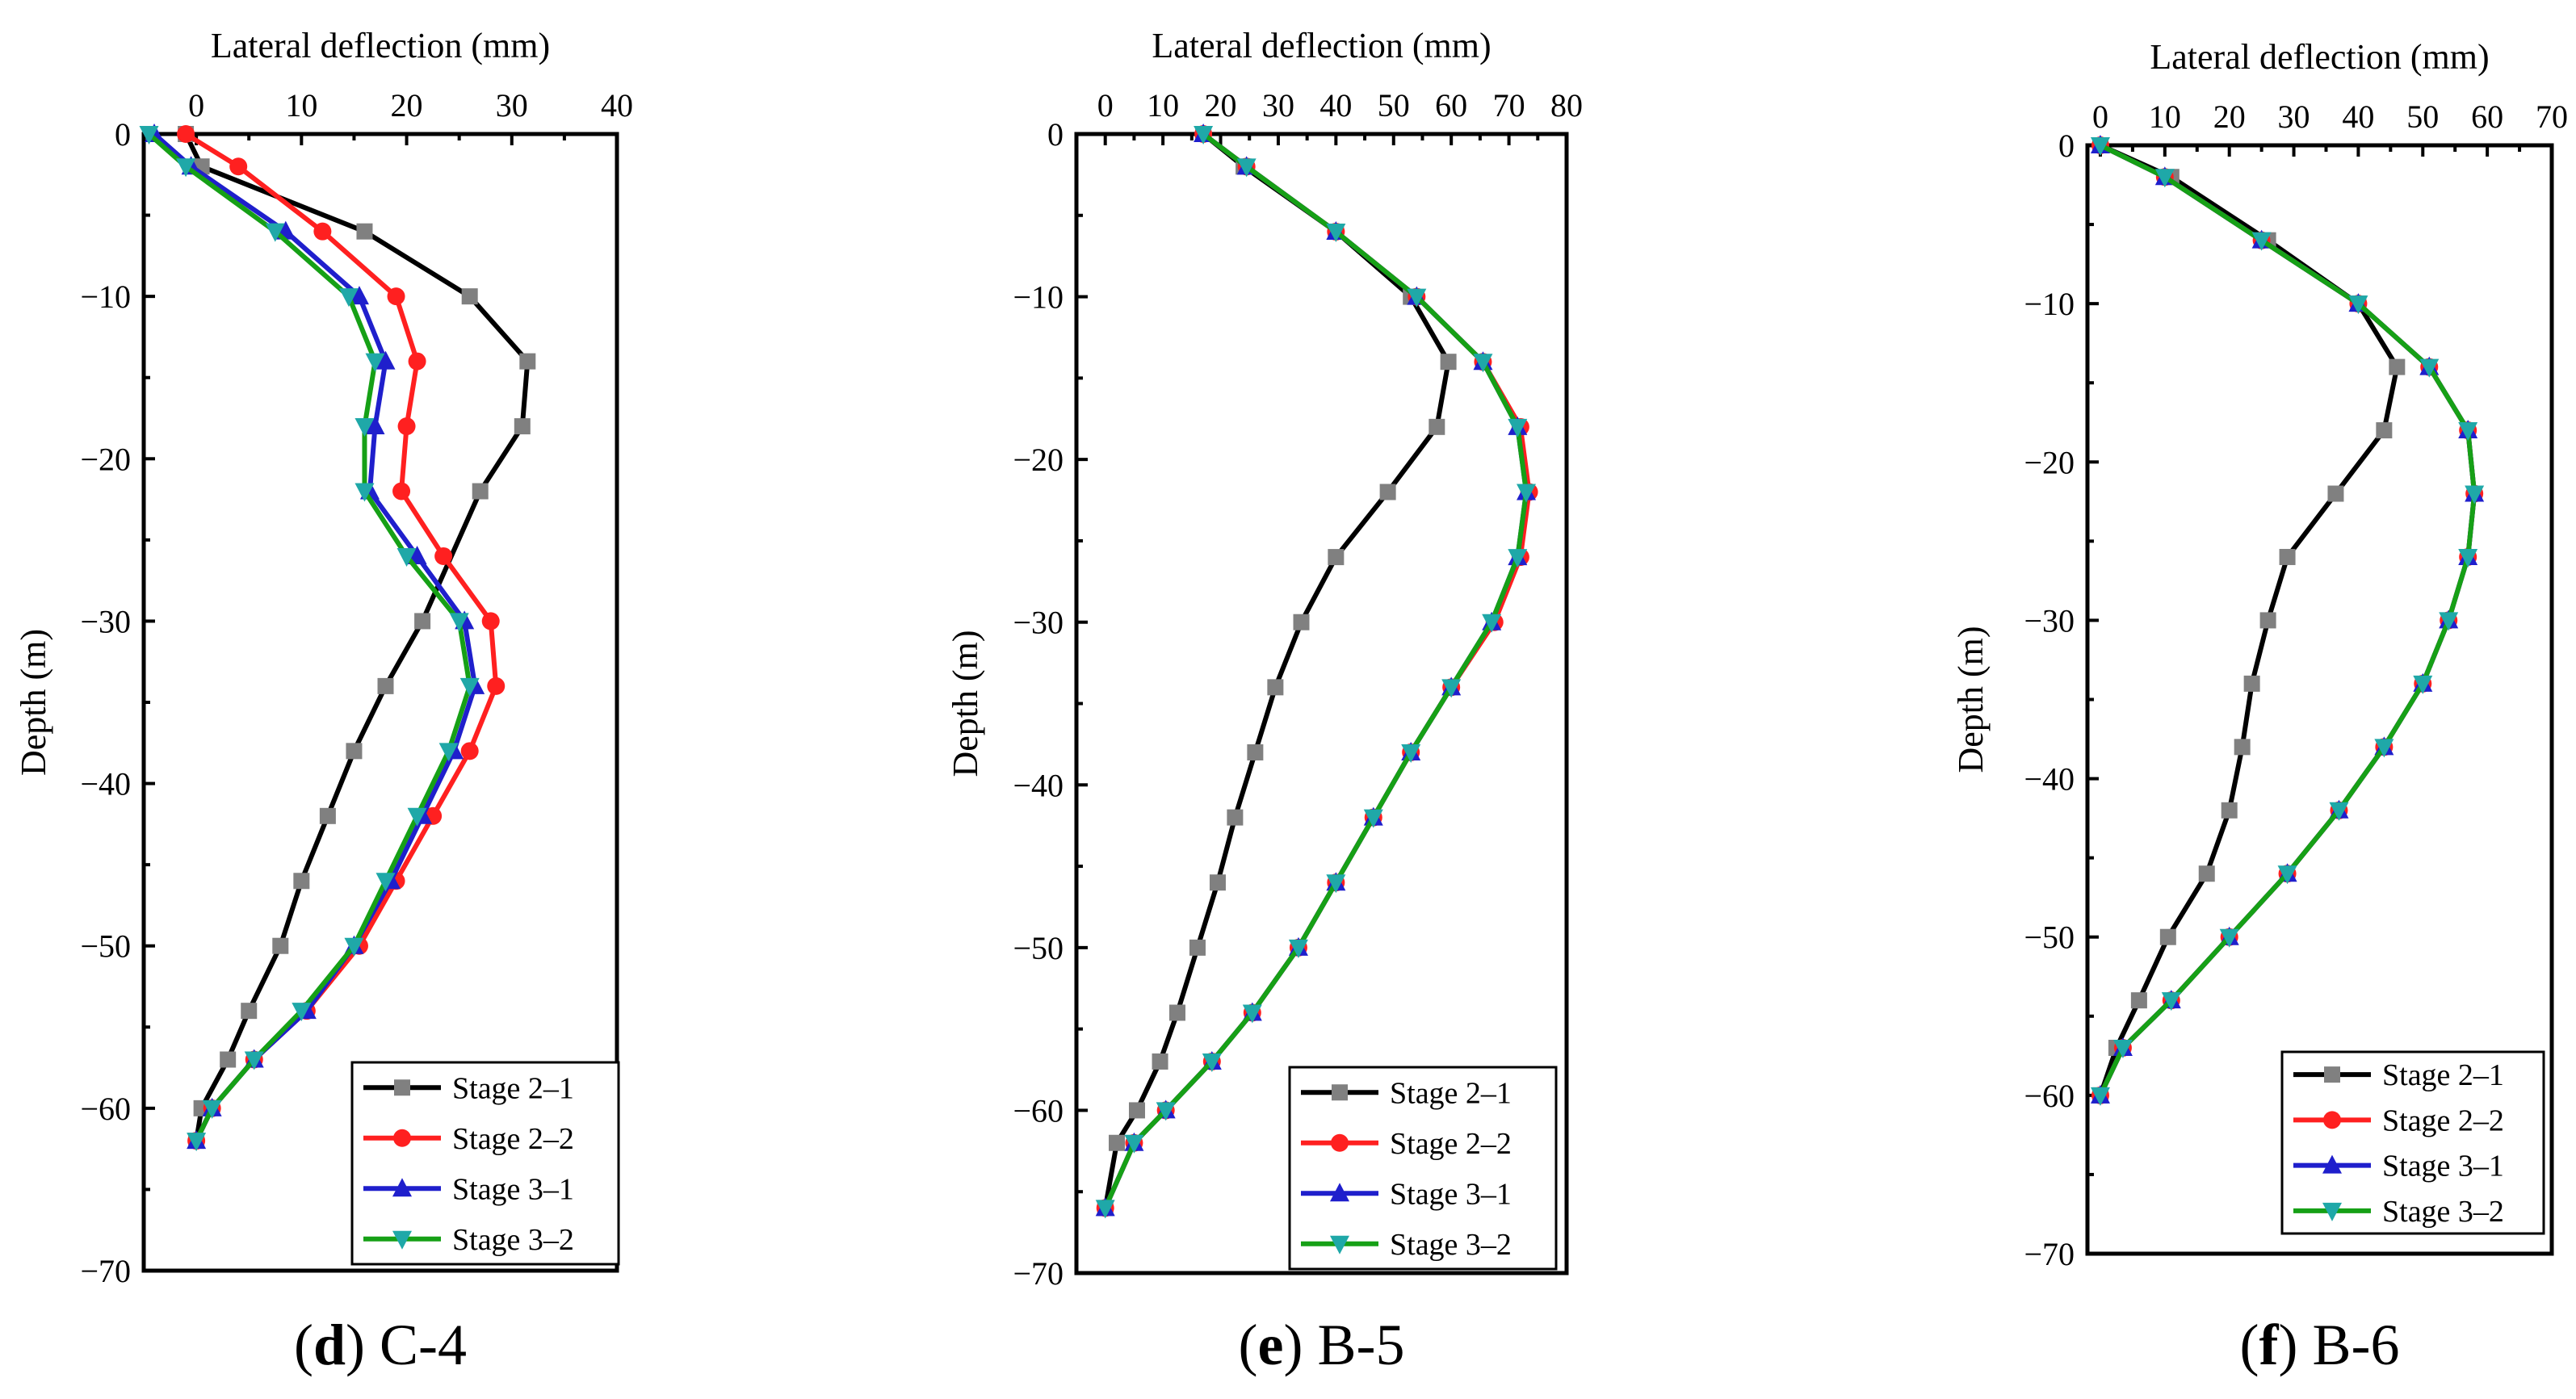  Describe the element at coordinates (1566, 106) in the screenshot. I see `x-tick-label: 80` at that location.